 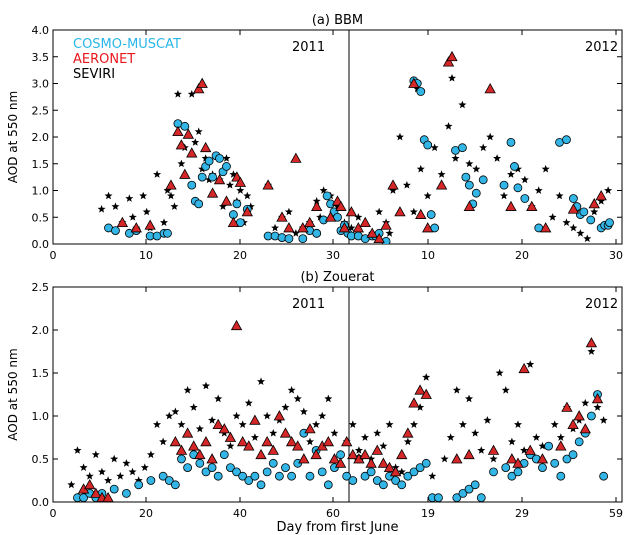 What do you see at coordinates (41, 164) in the screenshot?
I see `y-tick-label: 1.5` at bounding box center [41, 164].